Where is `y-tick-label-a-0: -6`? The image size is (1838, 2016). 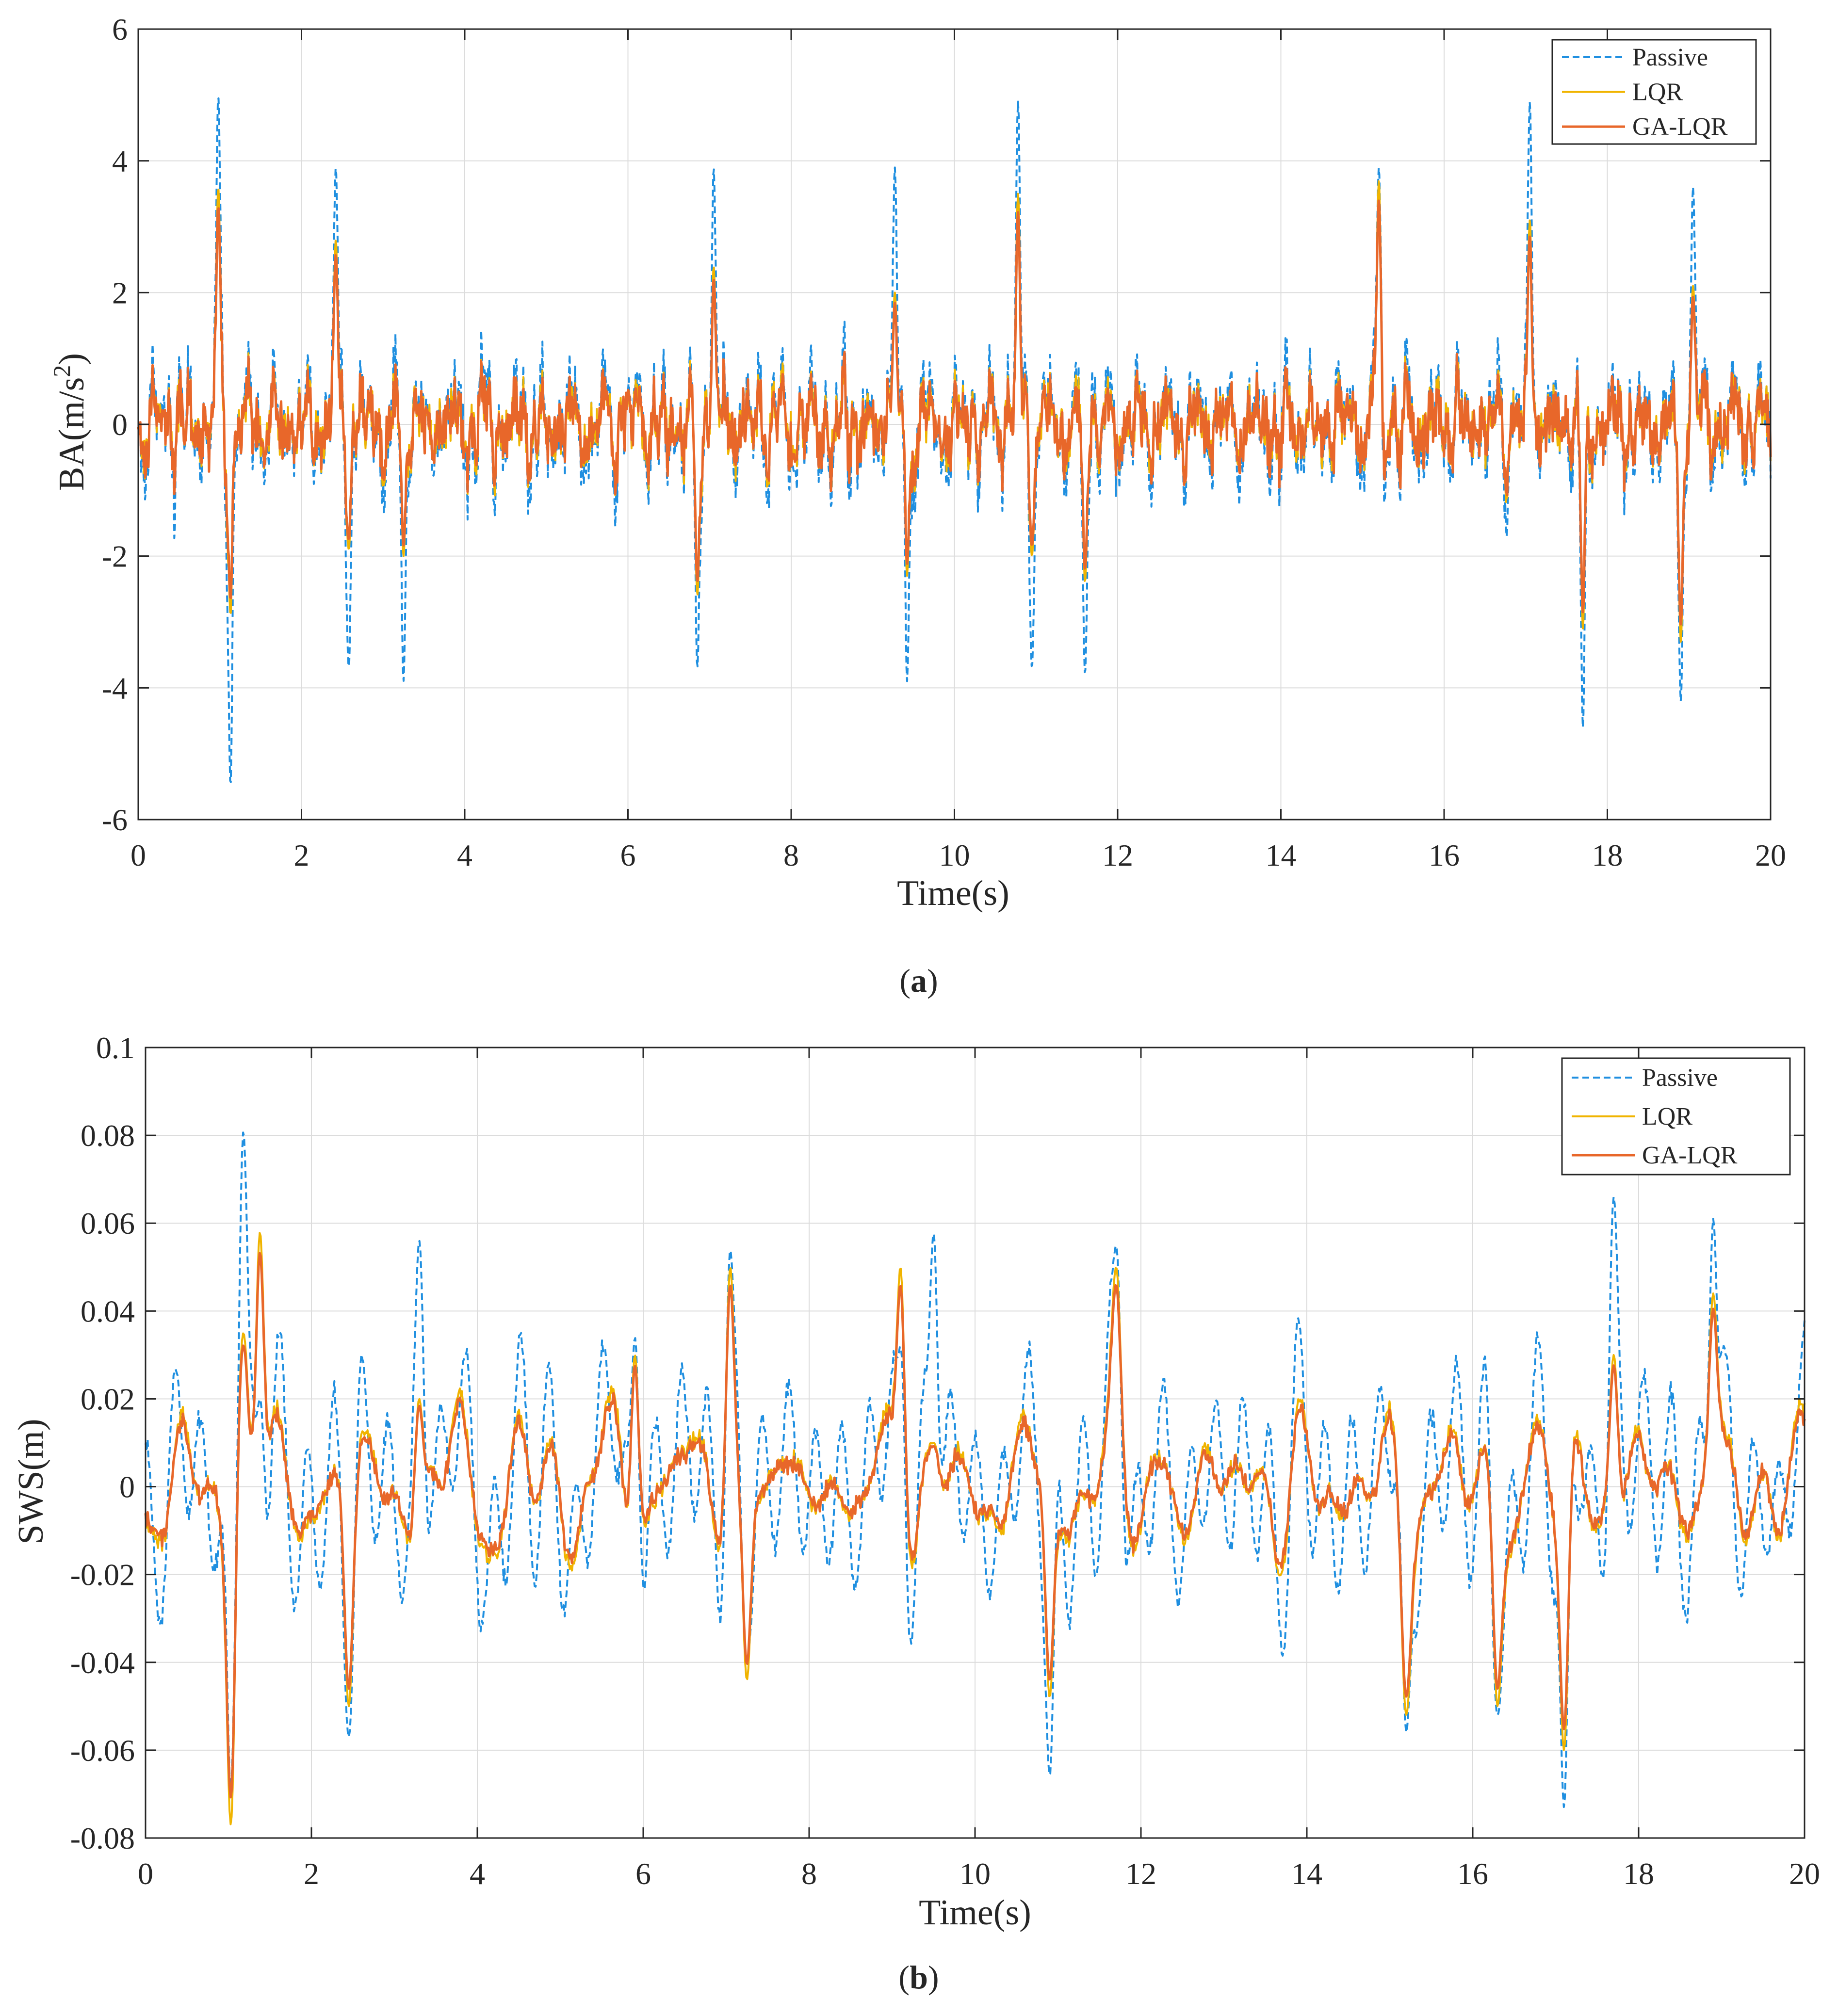 y-tick-label-a-0: -6 is located at coordinates (115, 820).